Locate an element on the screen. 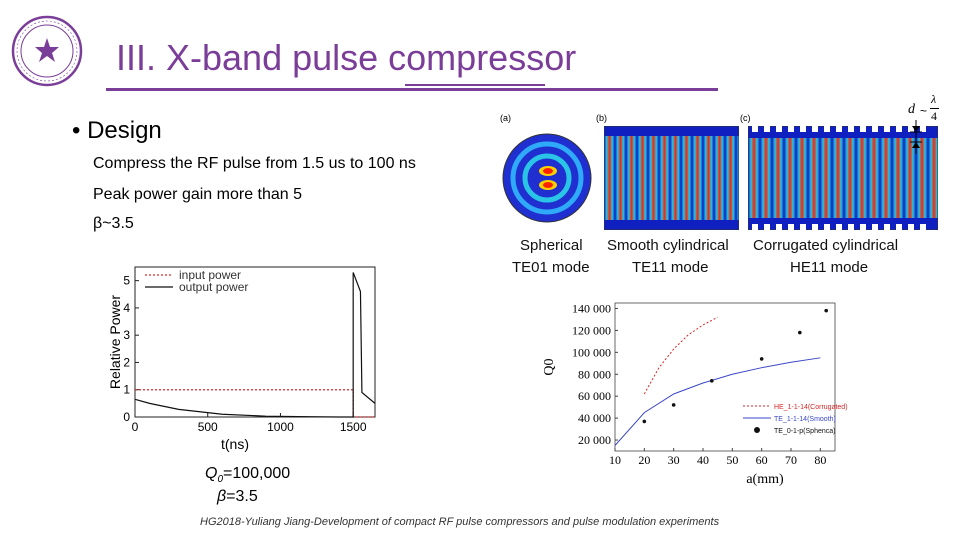 Image resolution: width=960 pixels, height=540 pixels. y-tick-label: 80 000 is located at coordinates (594, 374).